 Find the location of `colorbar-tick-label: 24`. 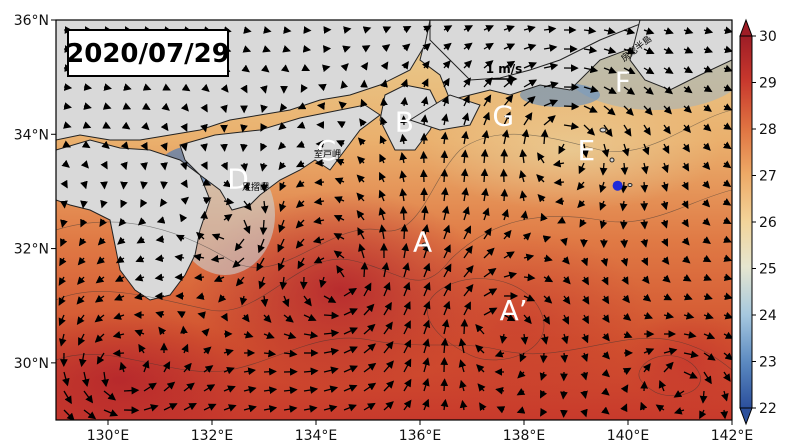

colorbar-tick-label: 24 is located at coordinates (768, 316).